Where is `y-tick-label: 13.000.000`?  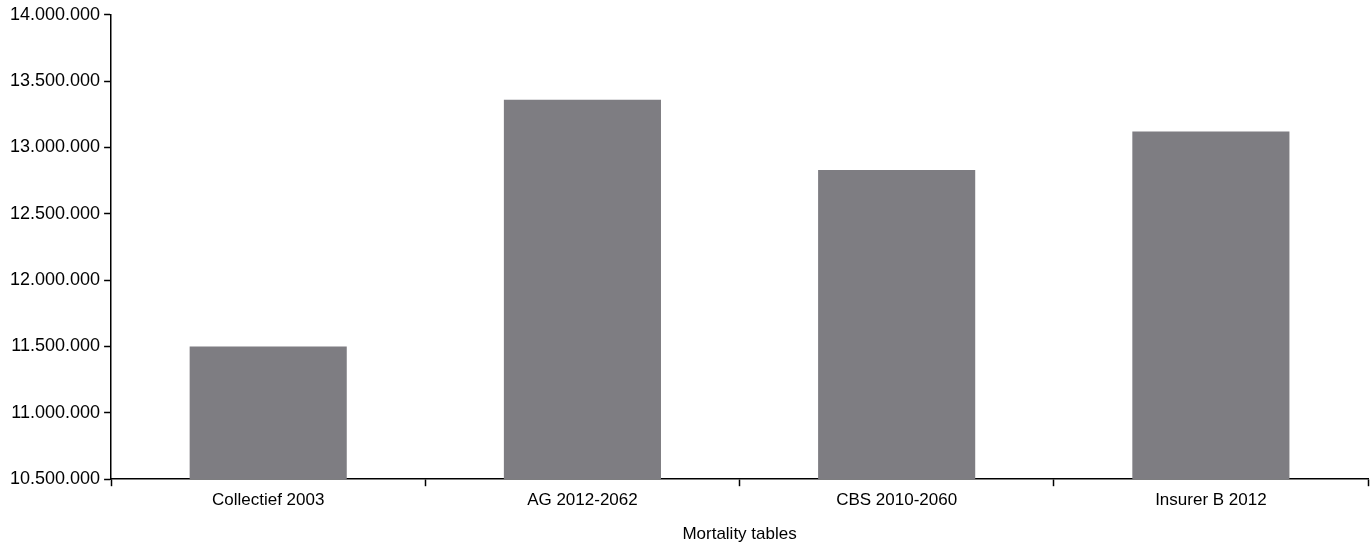
y-tick-label: 13.000.000 is located at coordinates (55, 146).